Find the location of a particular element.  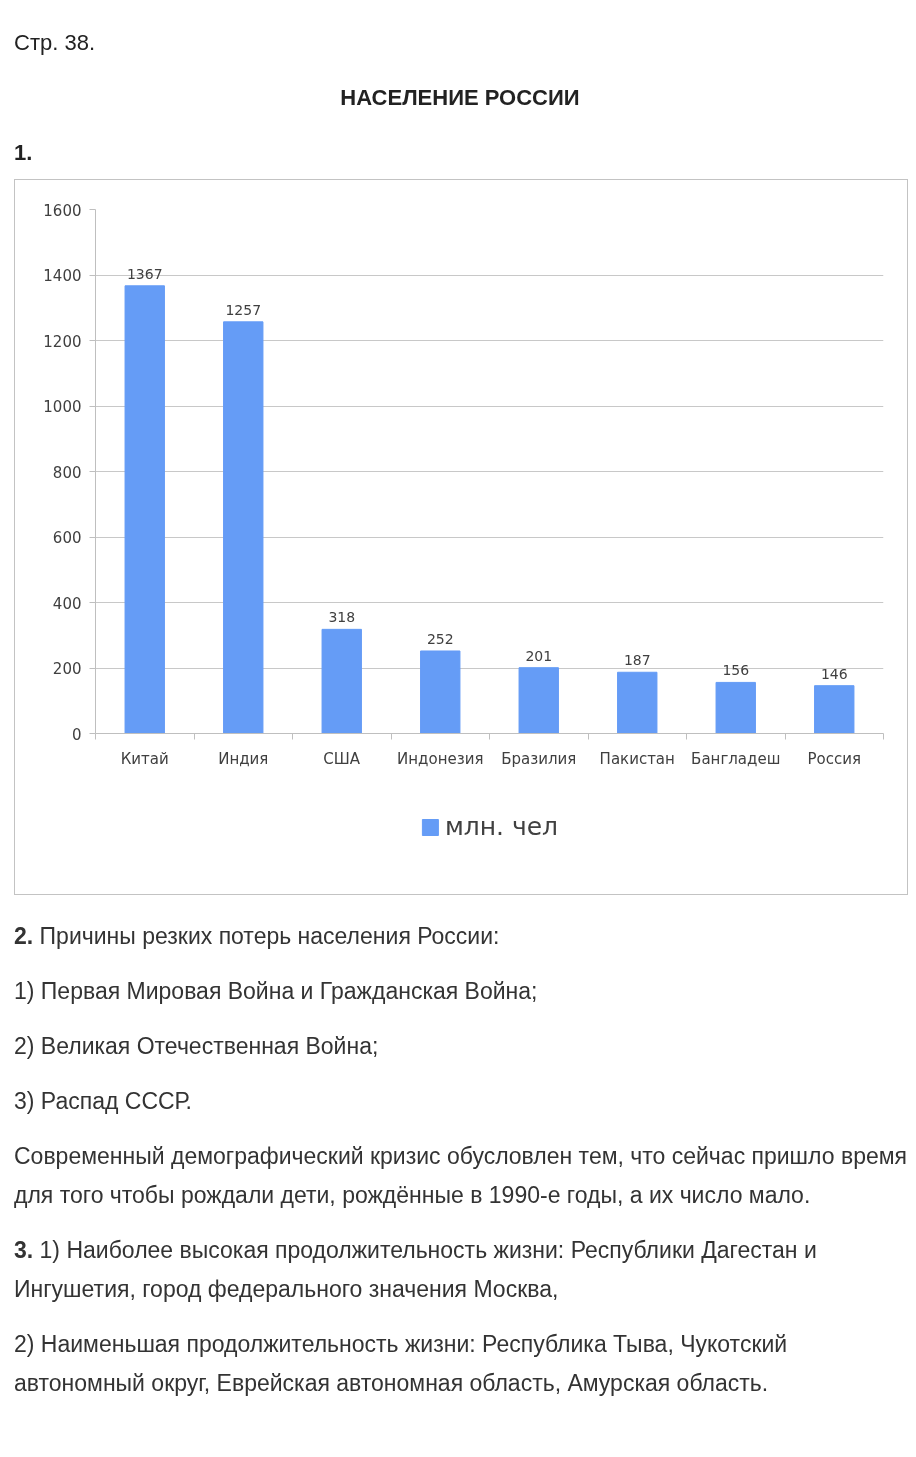

data-label: 318 is located at coordinates (342, 617).